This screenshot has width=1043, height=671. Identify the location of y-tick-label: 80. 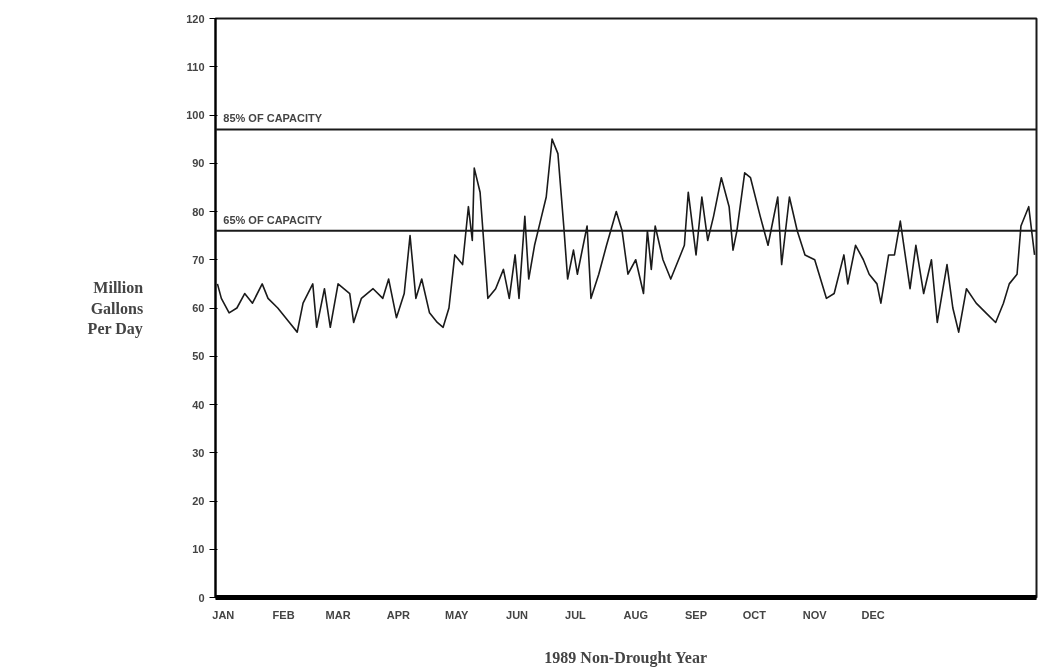
(198, 211).